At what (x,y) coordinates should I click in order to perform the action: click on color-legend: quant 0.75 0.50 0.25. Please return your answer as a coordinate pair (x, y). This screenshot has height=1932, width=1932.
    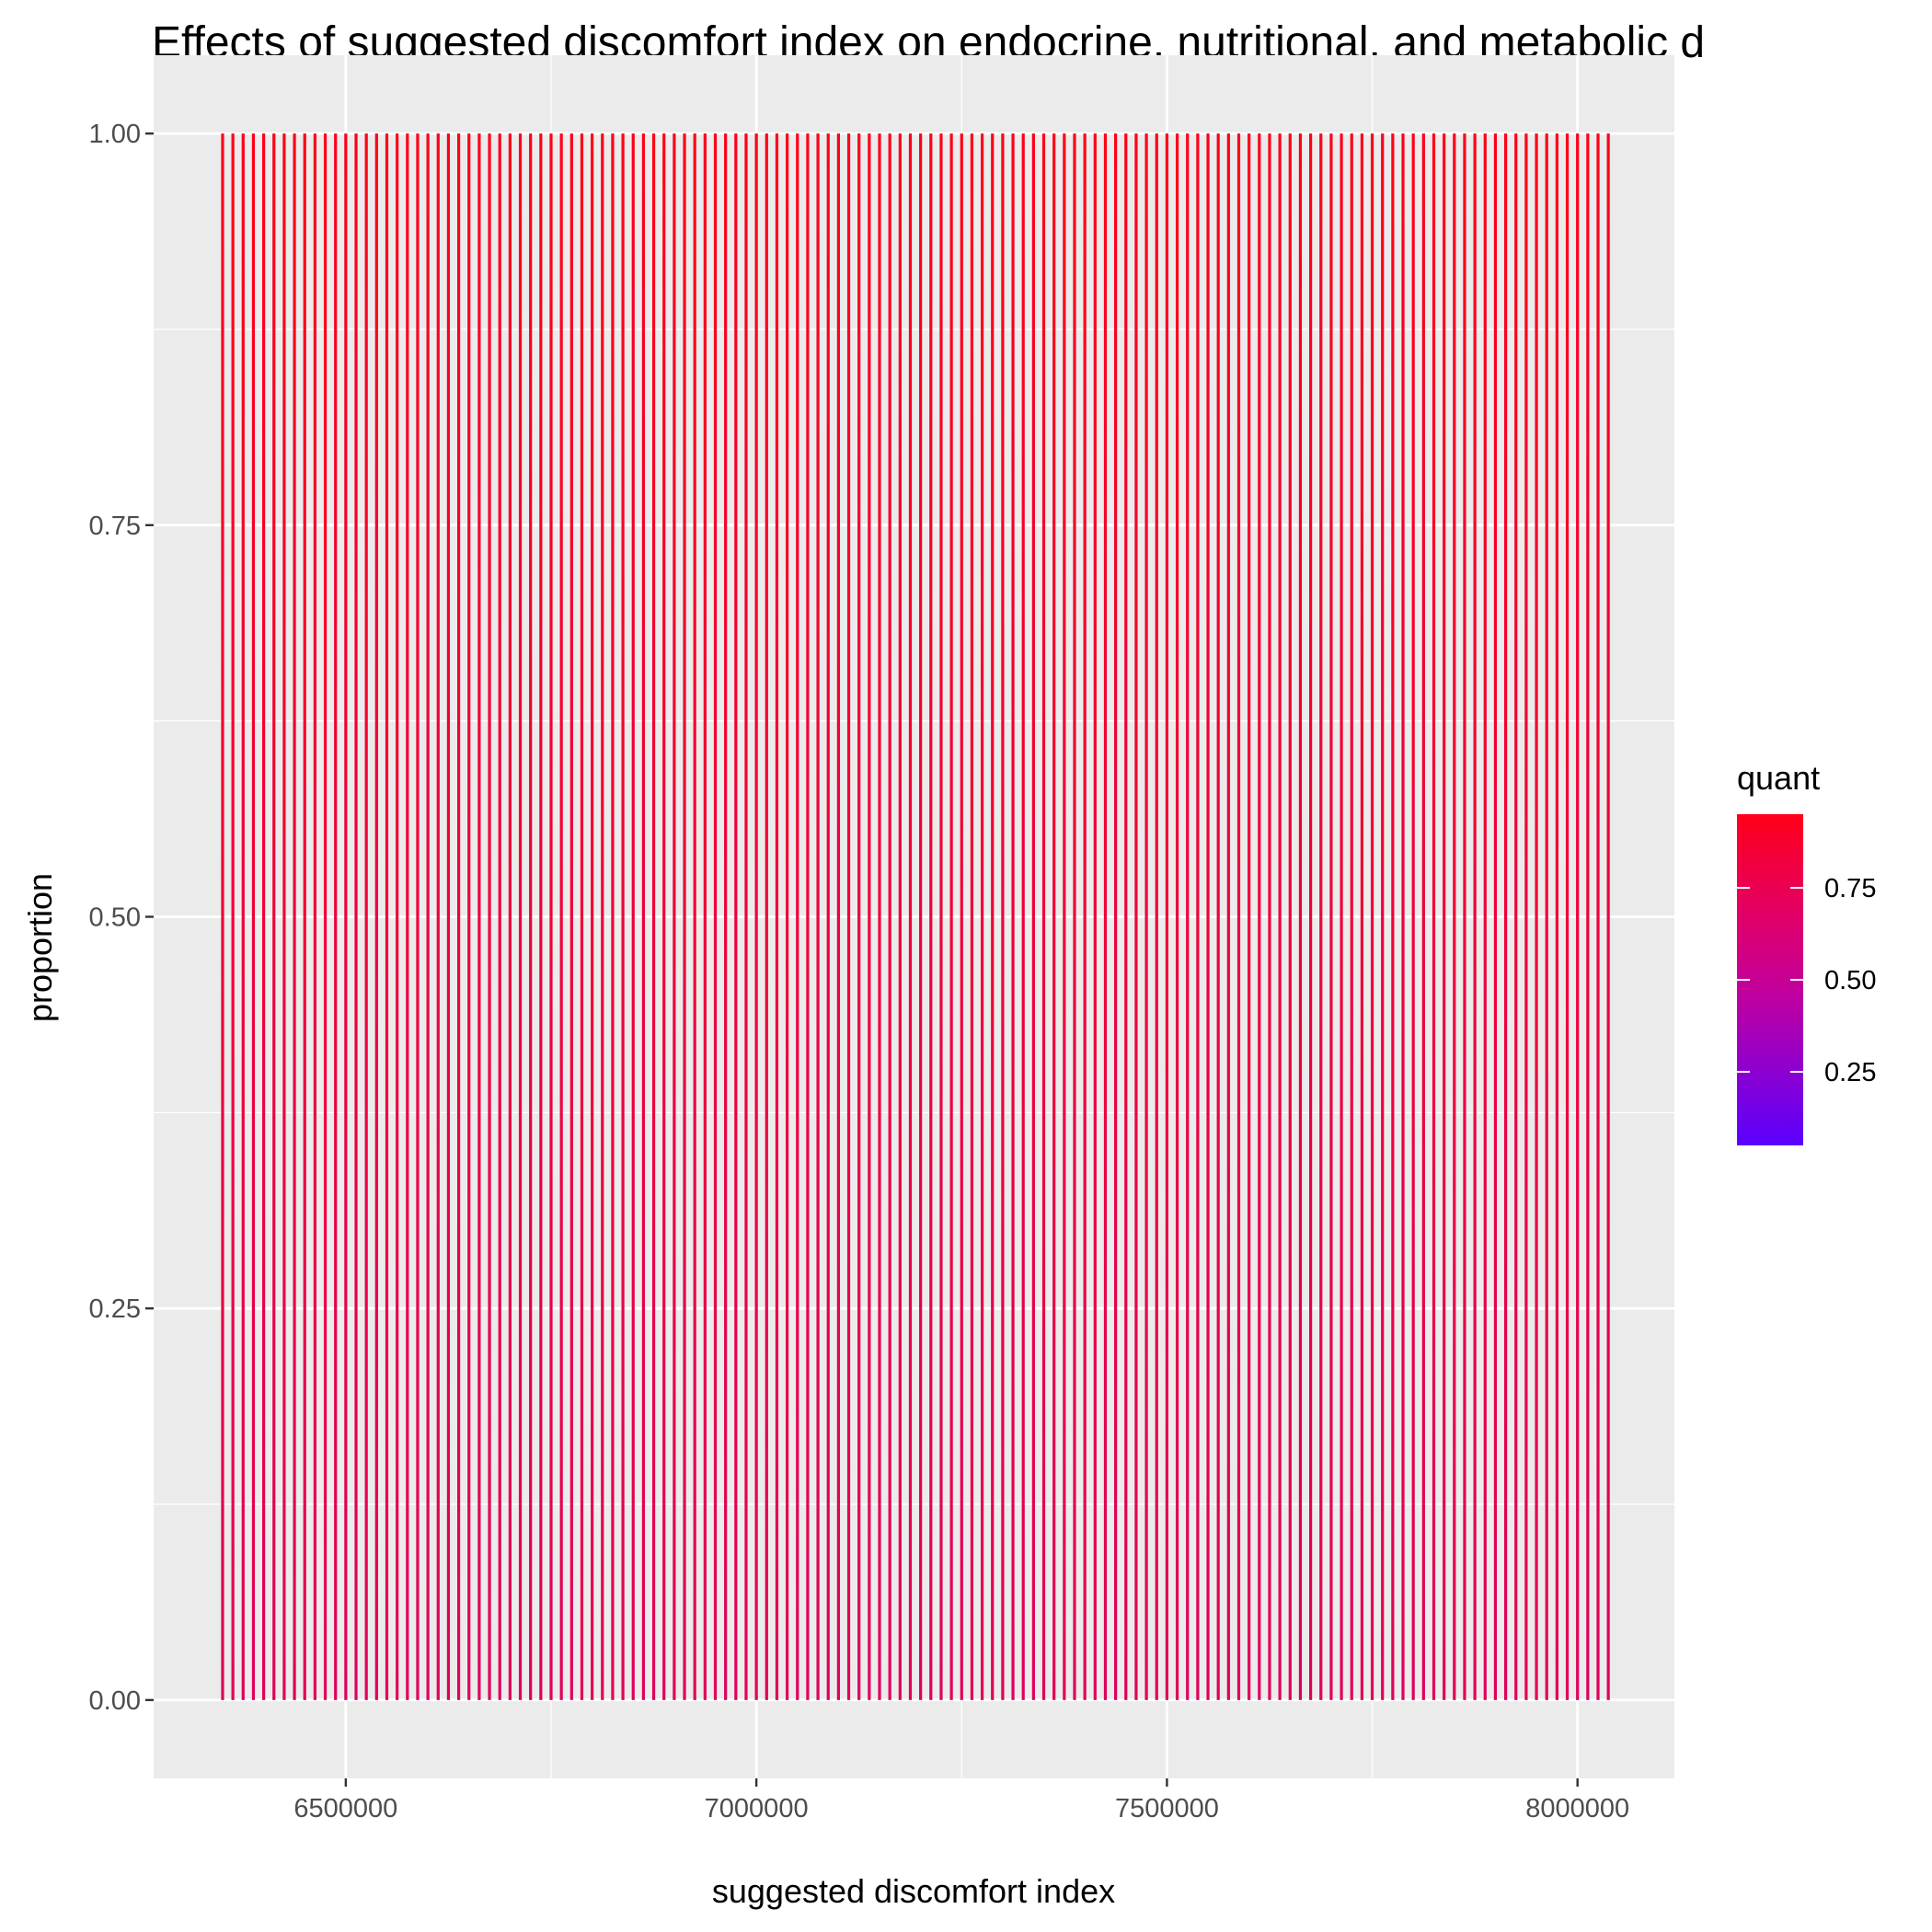
    Looking at the image, I should click on (1806, 952).